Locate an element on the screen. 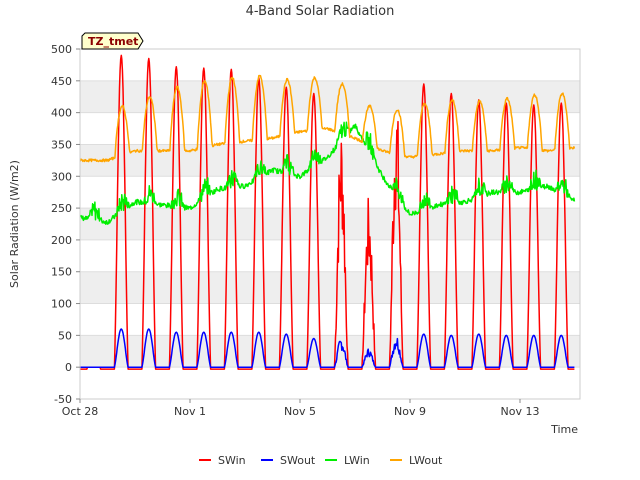  y-tick-label: 500 is located at coordinates (61, 49).